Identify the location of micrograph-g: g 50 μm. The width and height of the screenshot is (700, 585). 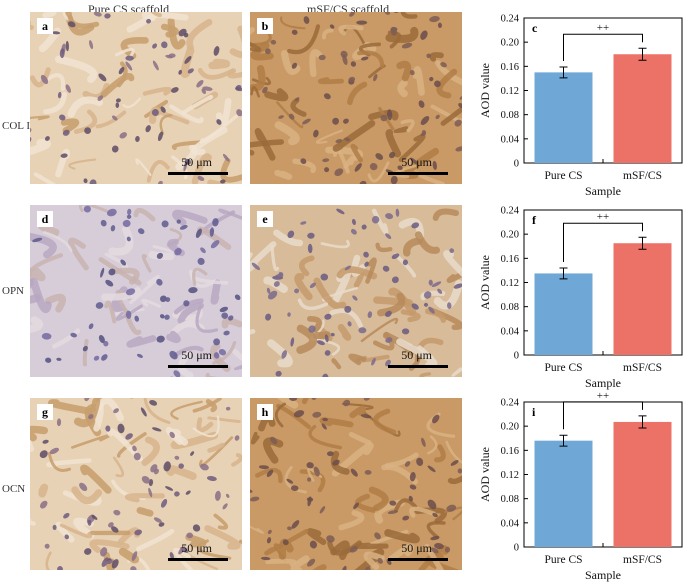
(136, 484).